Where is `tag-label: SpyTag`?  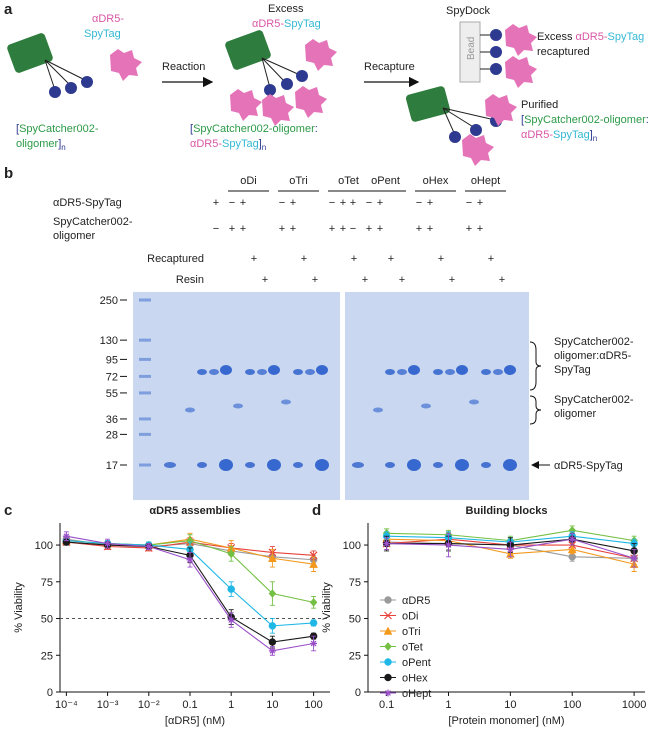 tag-label: SpyTag is located at coordinates (102, 34).